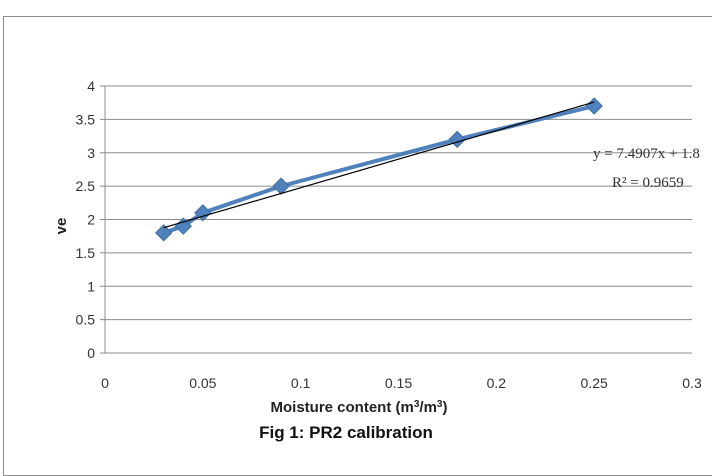 This screenshot has height=476, width=712. What do you see at coordinates (86, 219) in the screenshot?
I see `y-tick-labels: 0 0.5 1 1.5 2 2.5 3 3.5 4` at bounding box center [86, 219].